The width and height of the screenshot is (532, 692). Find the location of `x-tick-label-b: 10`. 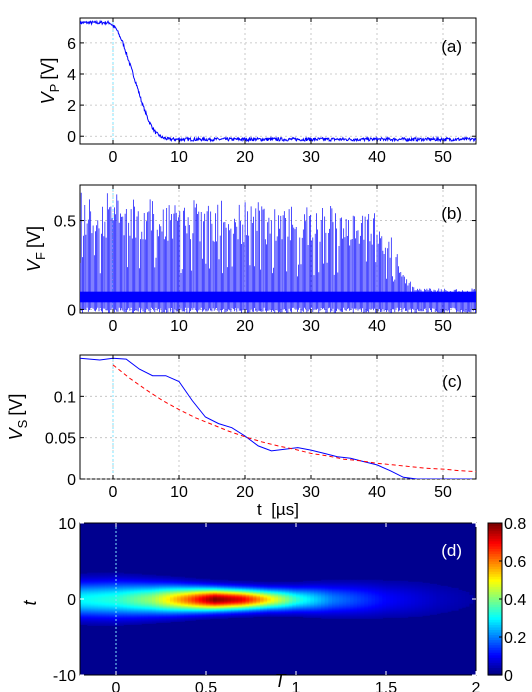

x-tick-label-b: 10 is located at coordinates (179, 326).